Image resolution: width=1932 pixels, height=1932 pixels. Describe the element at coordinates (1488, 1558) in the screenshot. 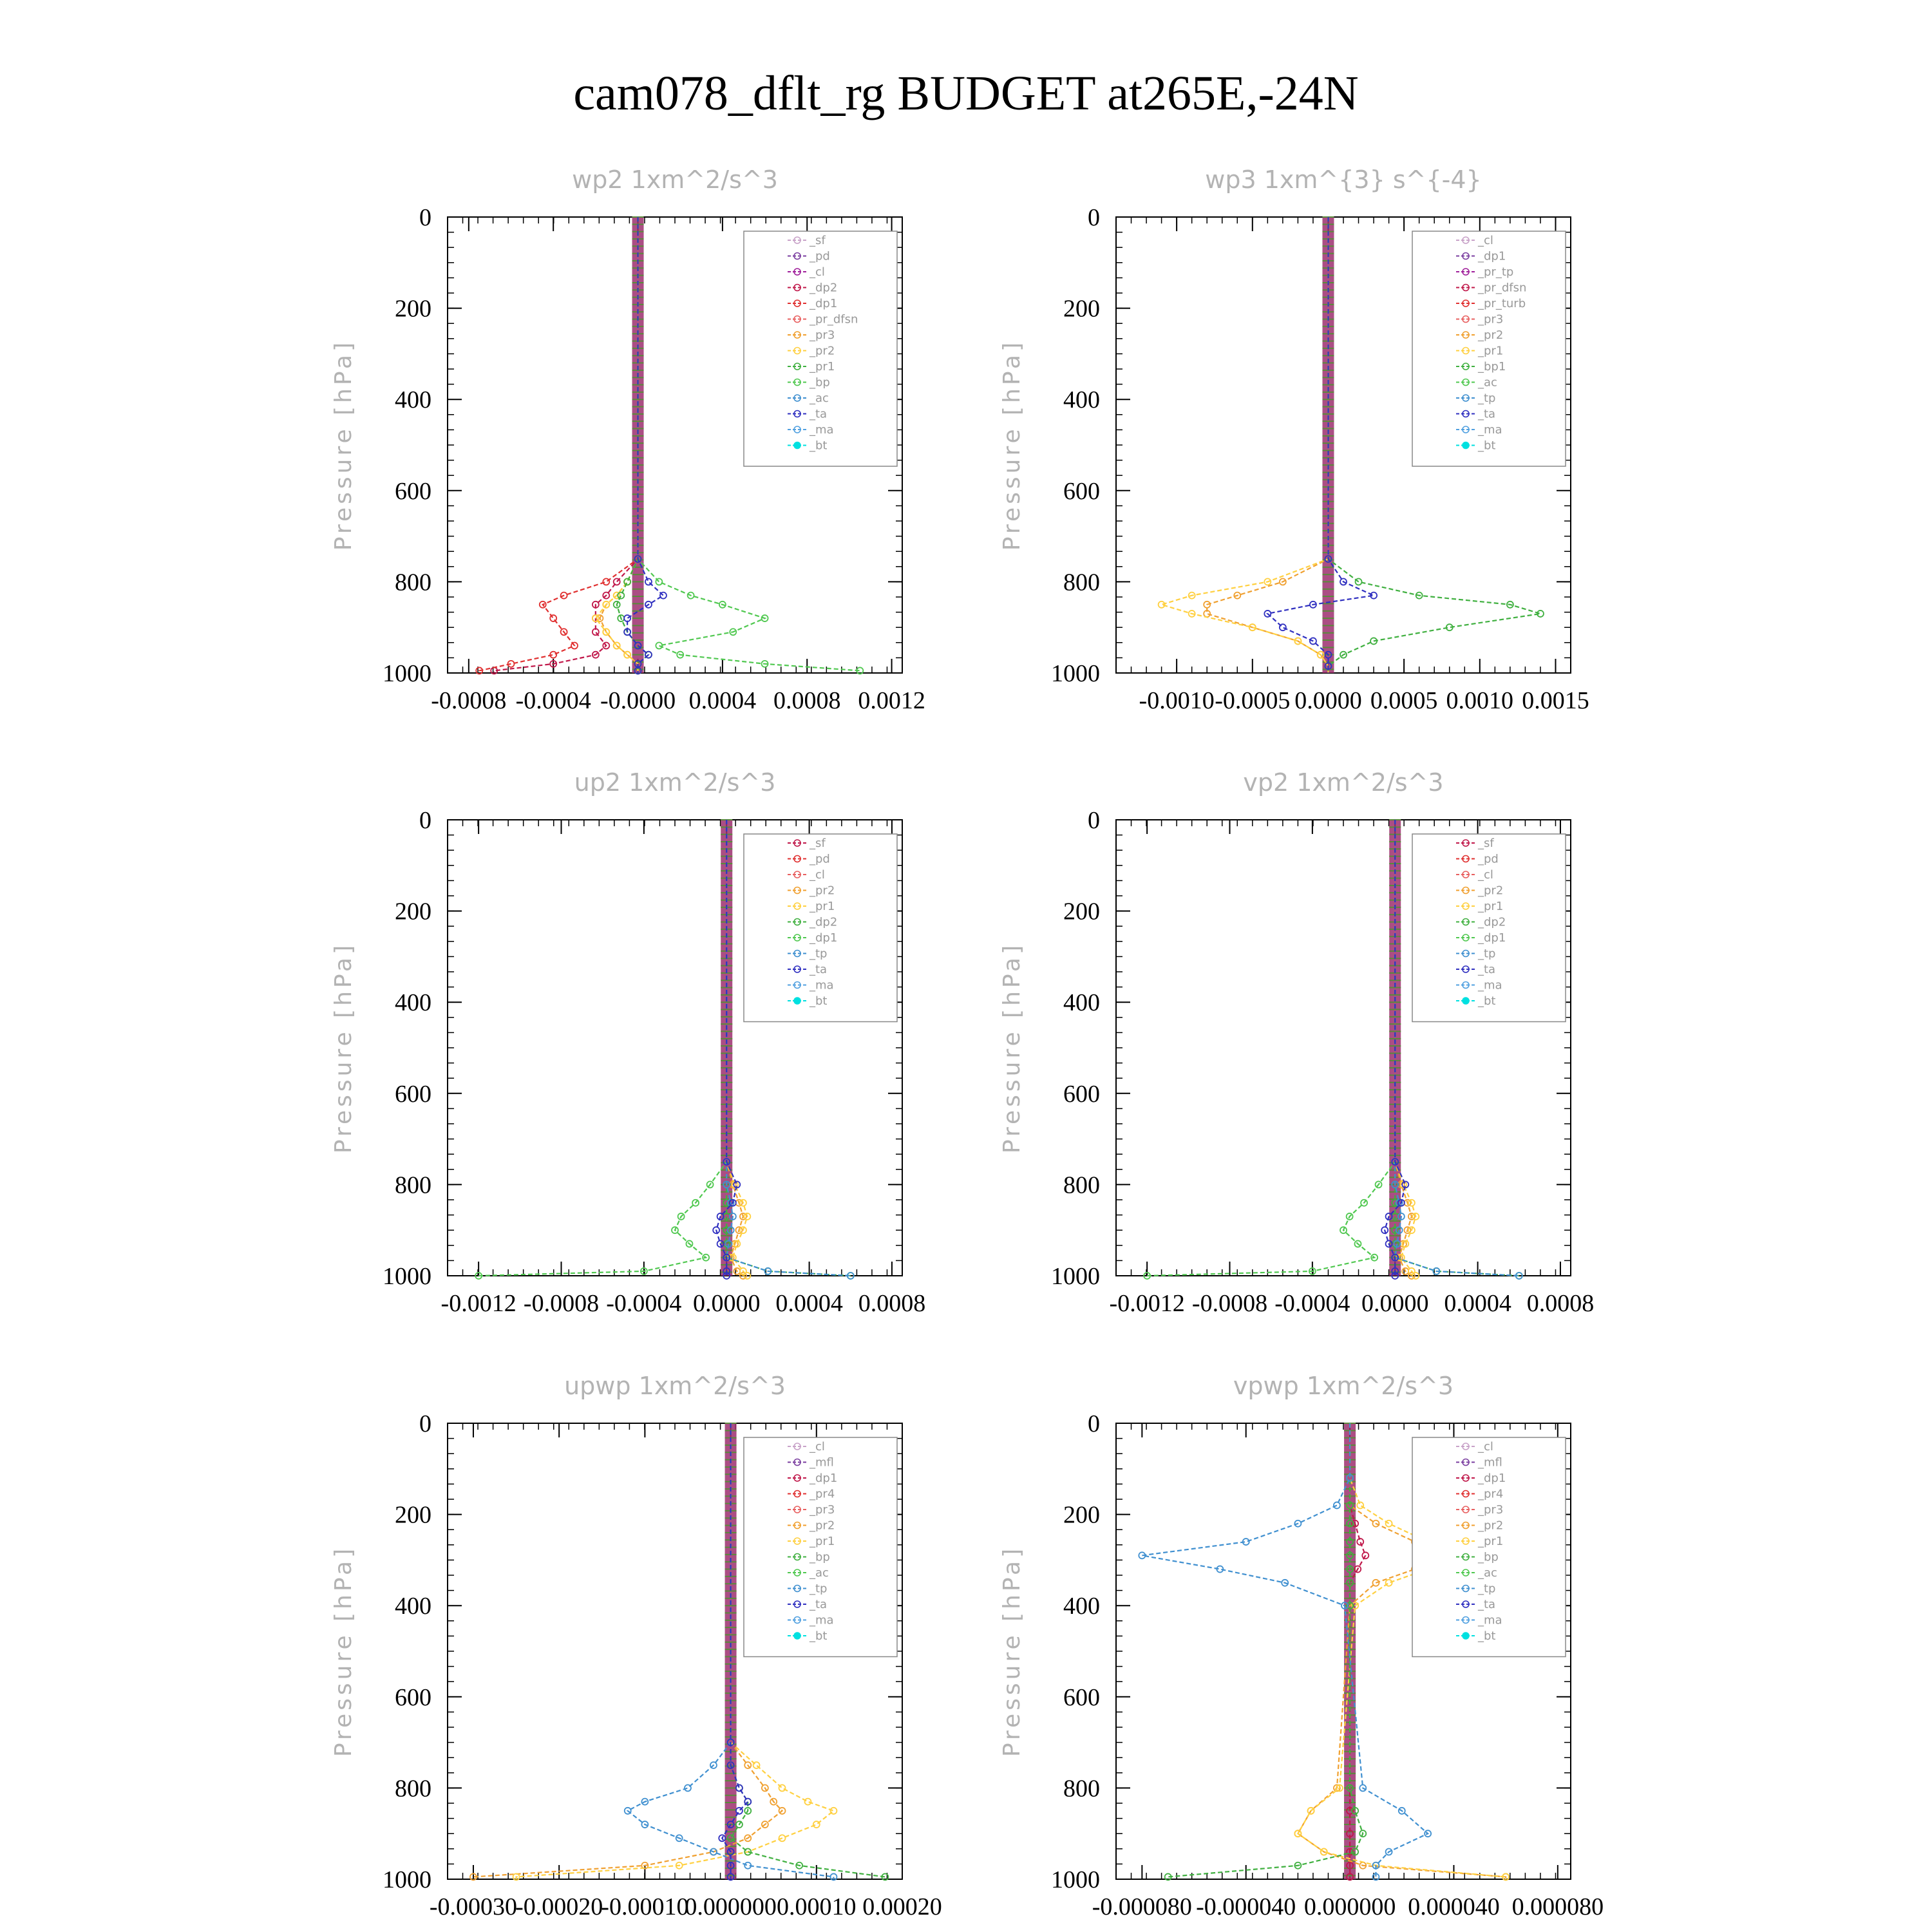

I see `legend-label: _bp` at that location.